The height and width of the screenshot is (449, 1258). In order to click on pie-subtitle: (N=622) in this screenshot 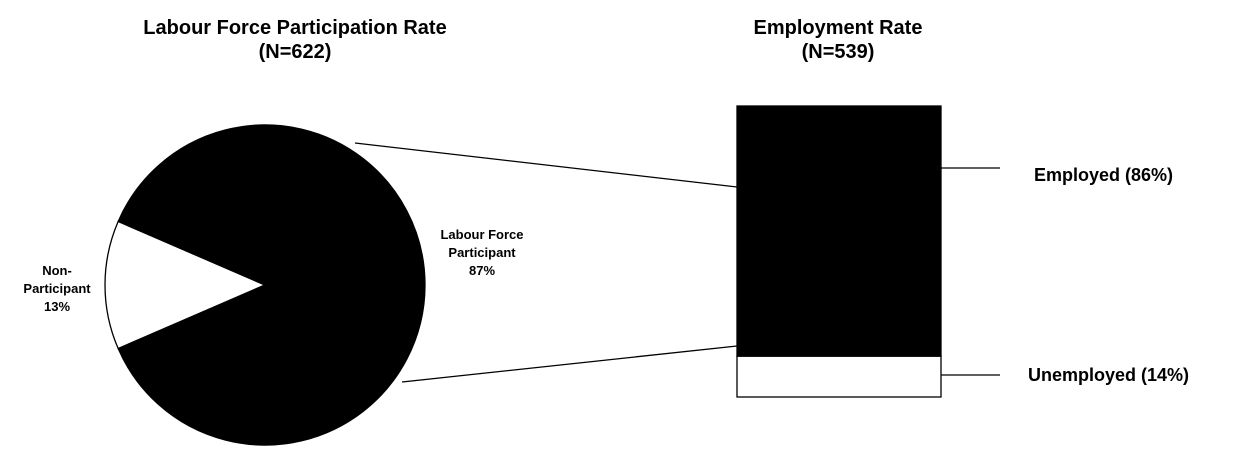, I will do `click(295, 52)`.